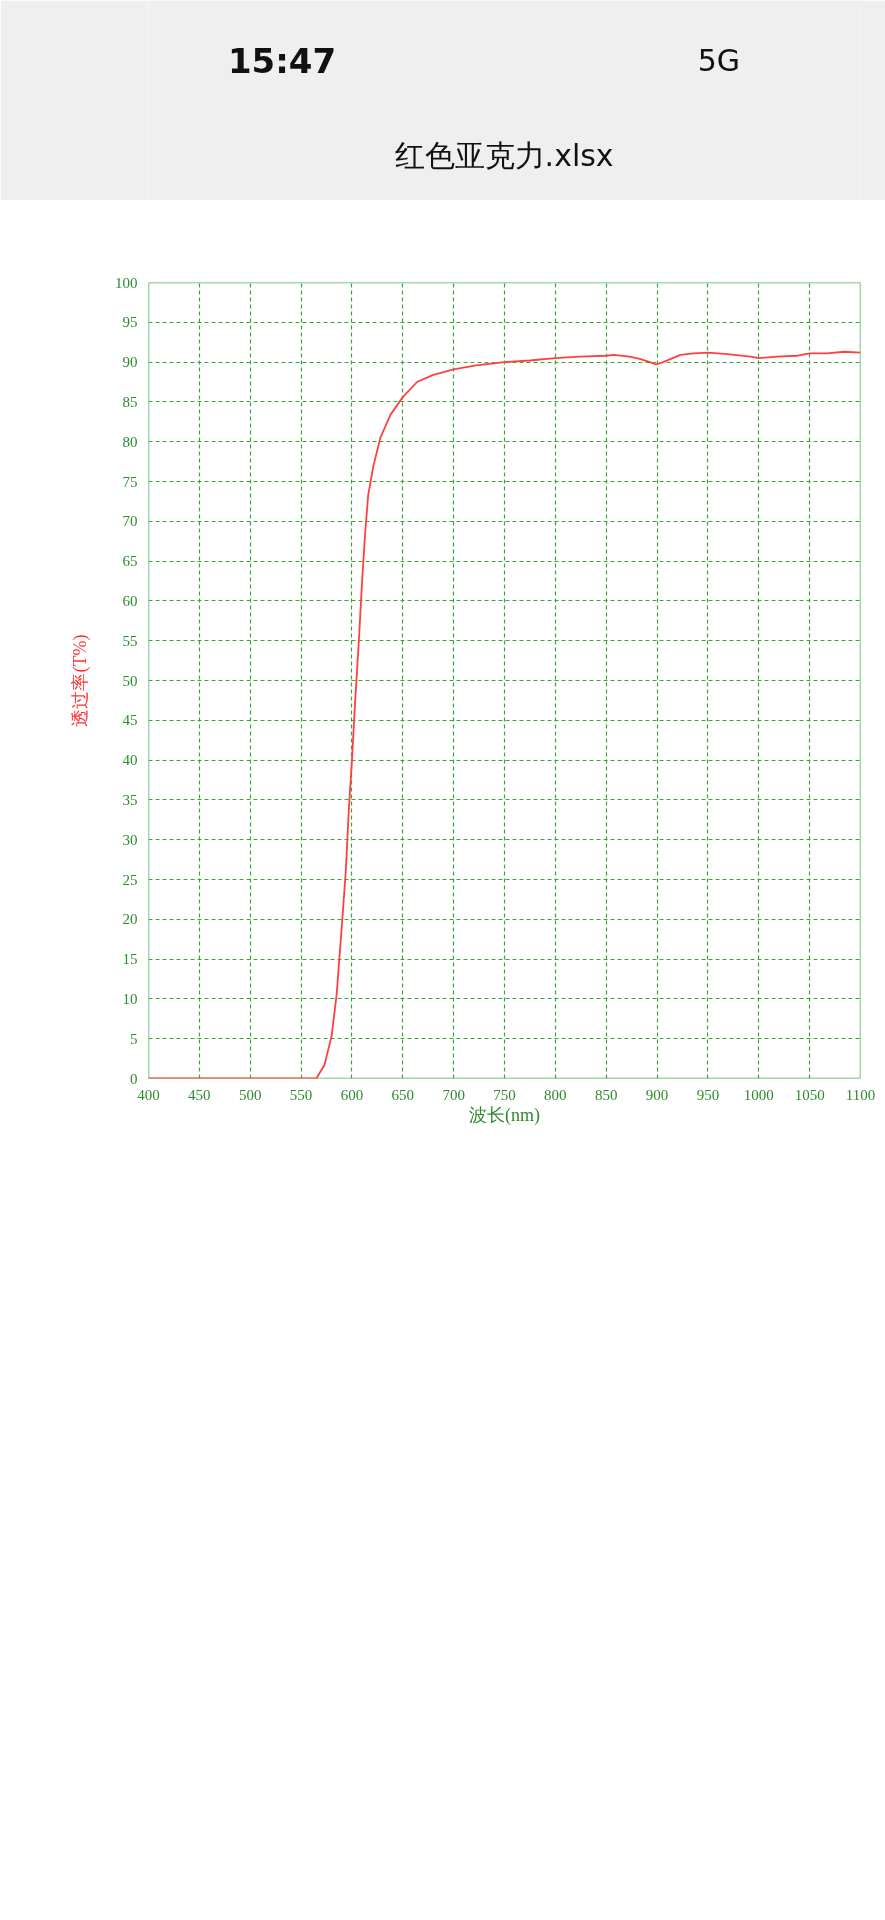 This screenshot has width=885, height=1920. What do you see at coordinates (403, 1094) in the screenshot?
I see `x-tick-label: 650` at bounding box center [403, 1094].